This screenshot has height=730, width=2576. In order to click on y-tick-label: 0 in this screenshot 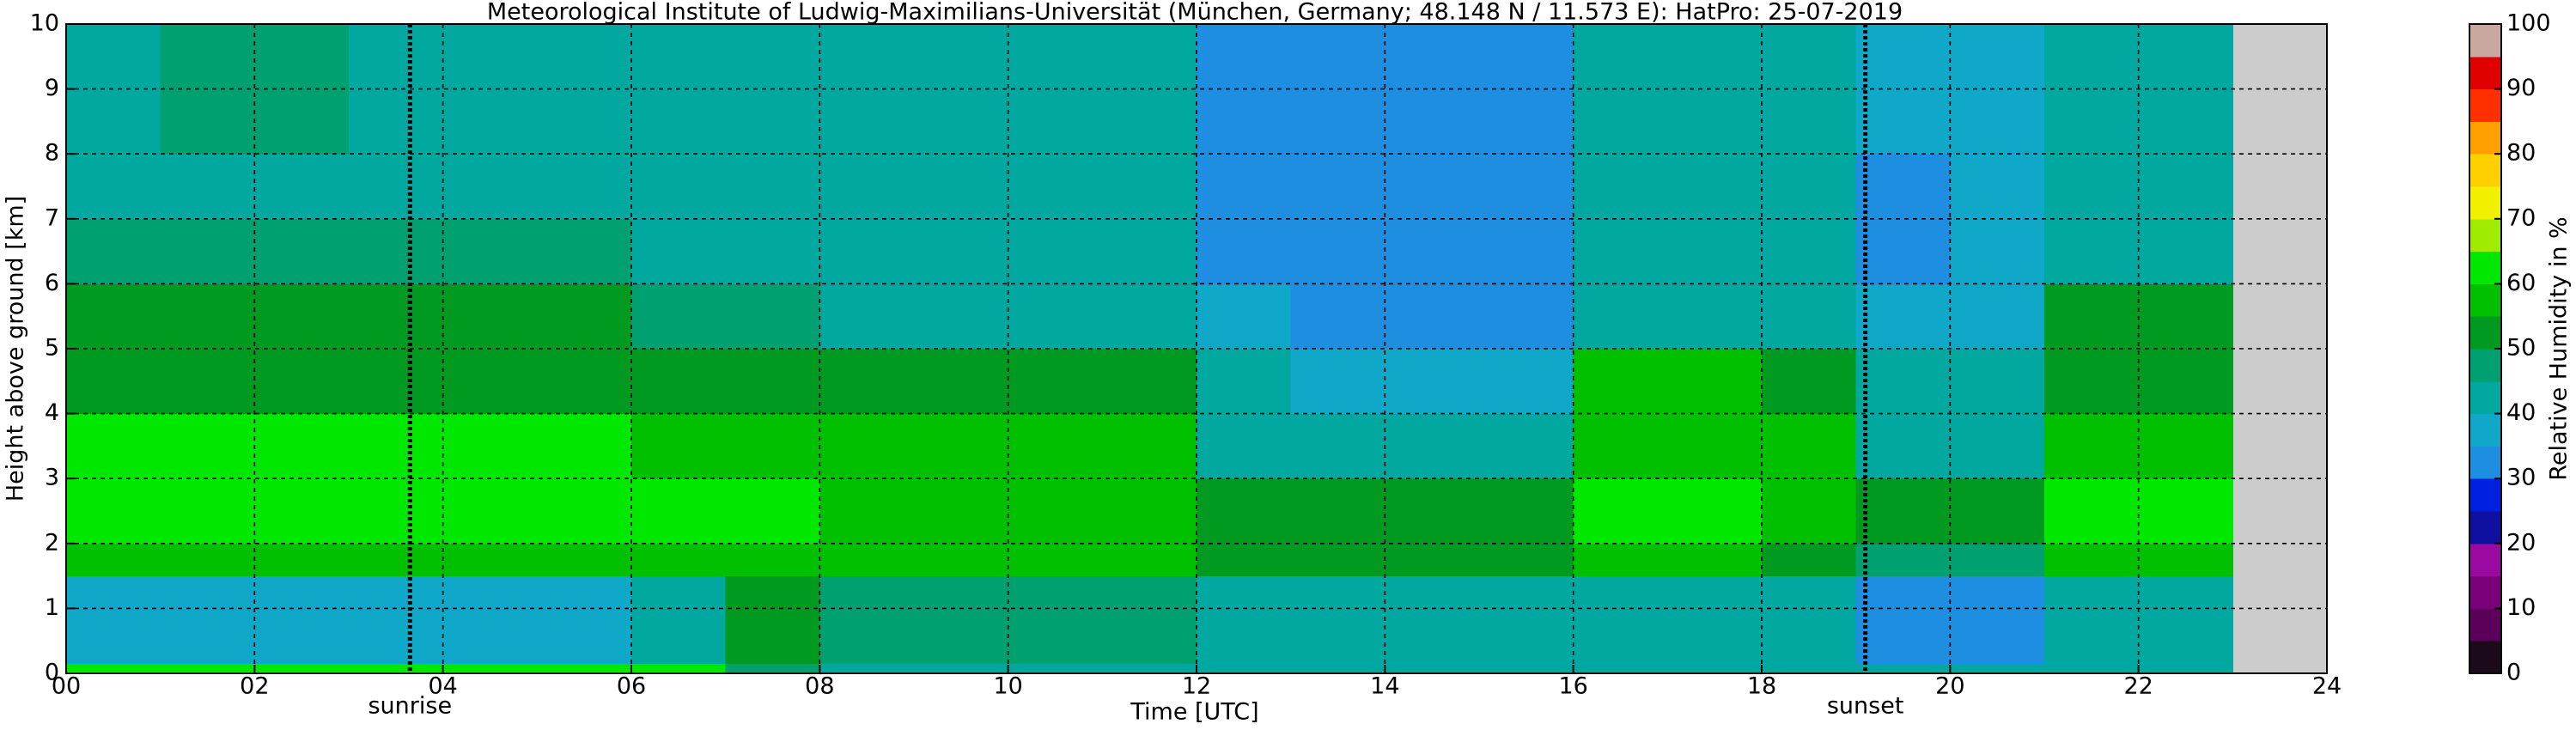, I will do `click(52, 673)`.